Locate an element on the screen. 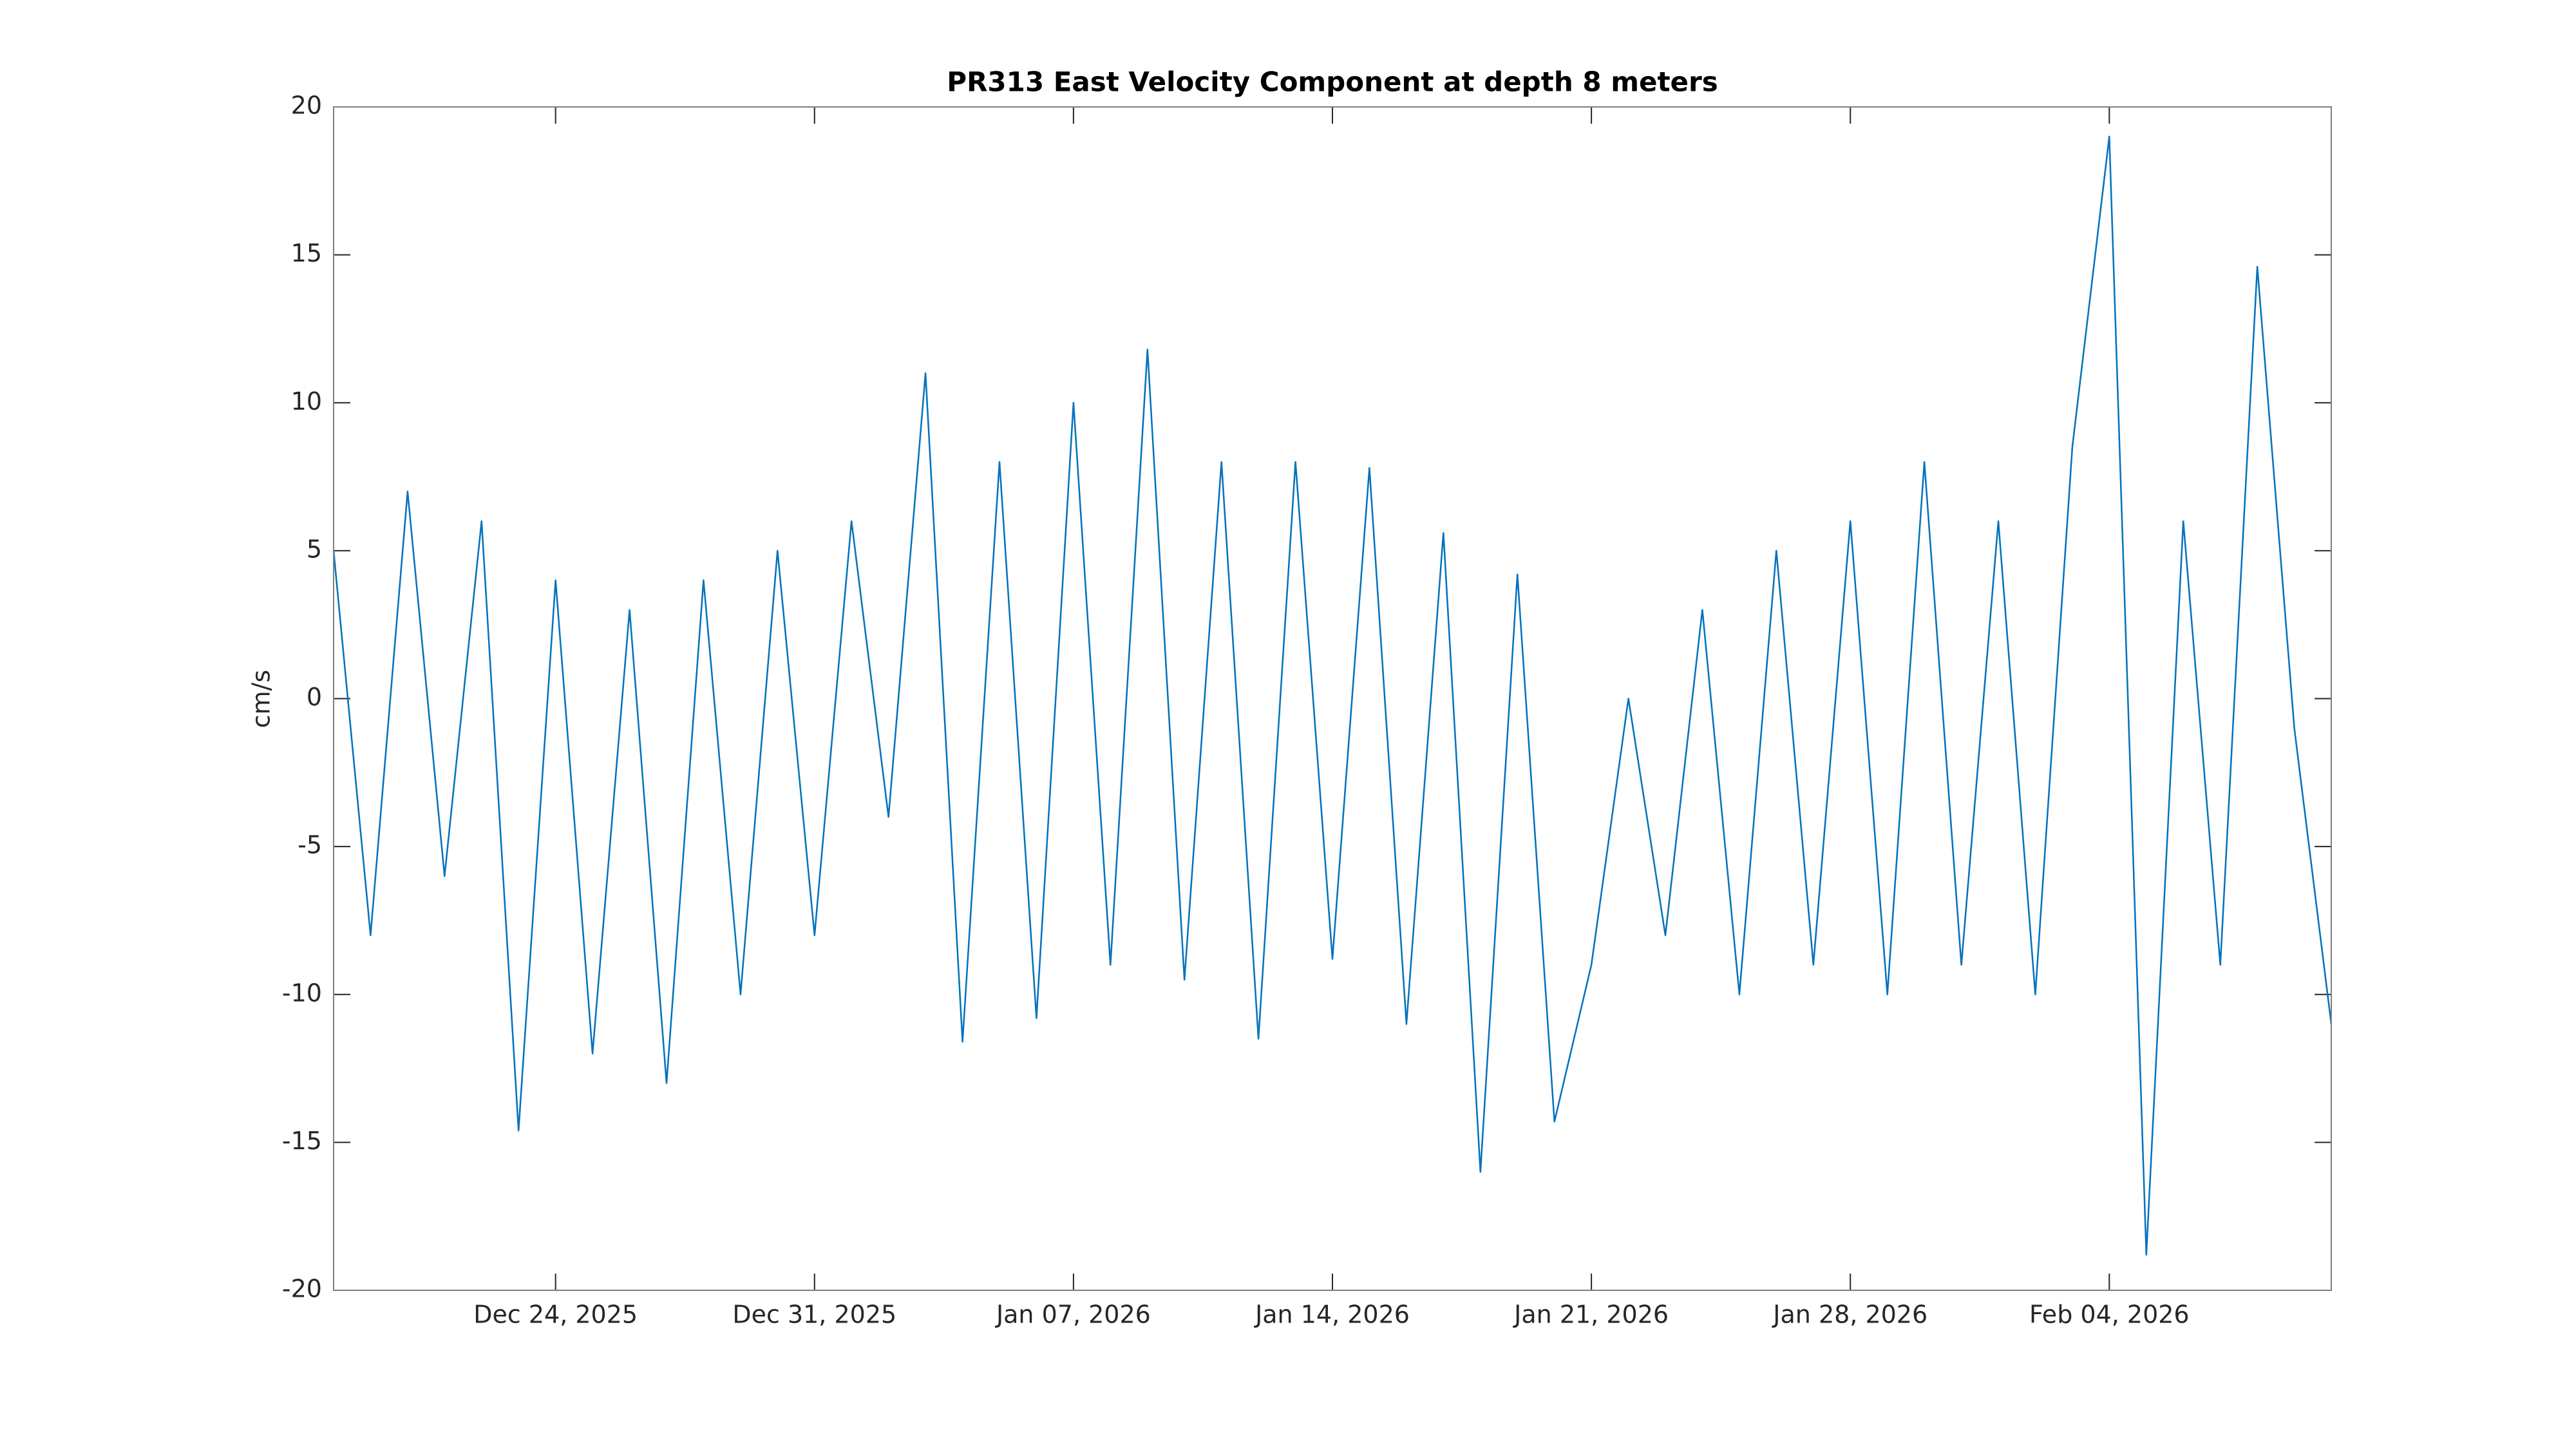 The width and height of the screenshot is (2576, 1452). y-axis-label: cm/s is located at coordinates (261, 699).